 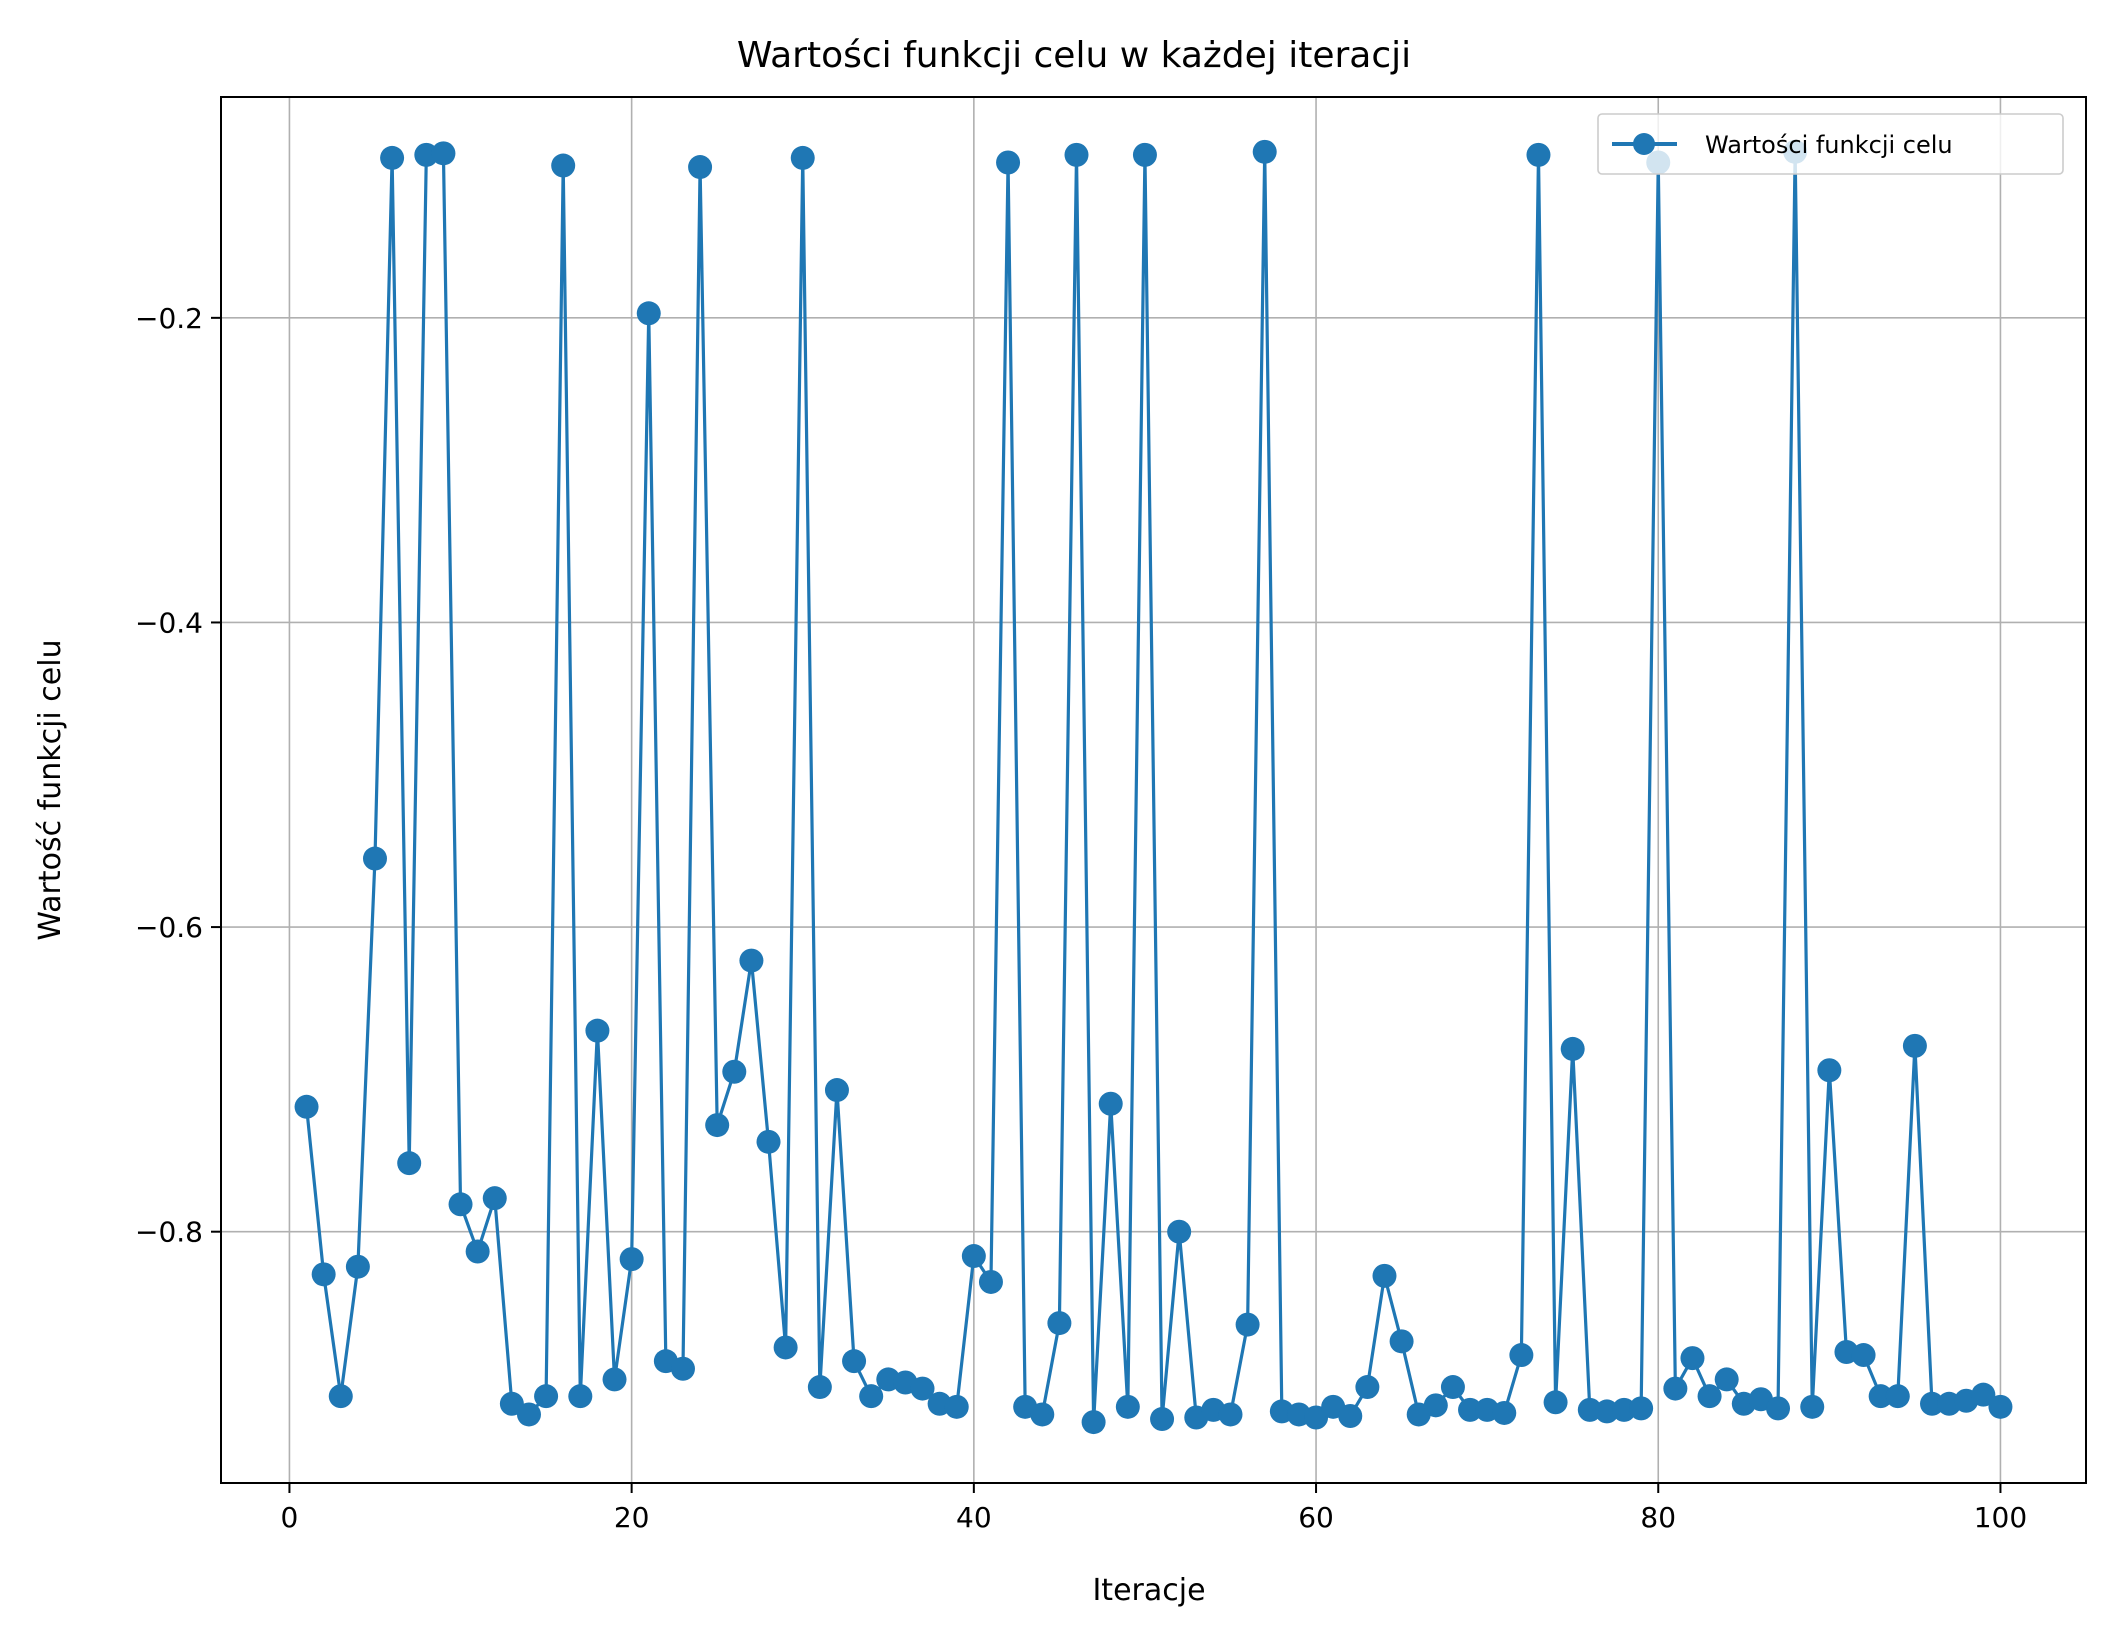 What do you see at coordinates (1074, 55) in the screenshot?
I see `chart-title: Wartości funkcji celu w każdej iteracji` at bounding box center [1074, 55].